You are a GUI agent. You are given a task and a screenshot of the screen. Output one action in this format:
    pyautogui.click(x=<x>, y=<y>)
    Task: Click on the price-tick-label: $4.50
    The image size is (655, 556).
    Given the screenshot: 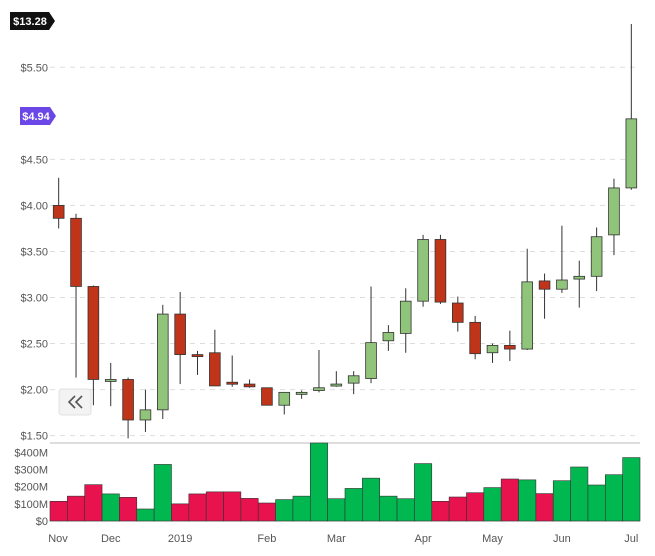 What is the action you would take?
    pyautogui.click(x=34, y=160)
    